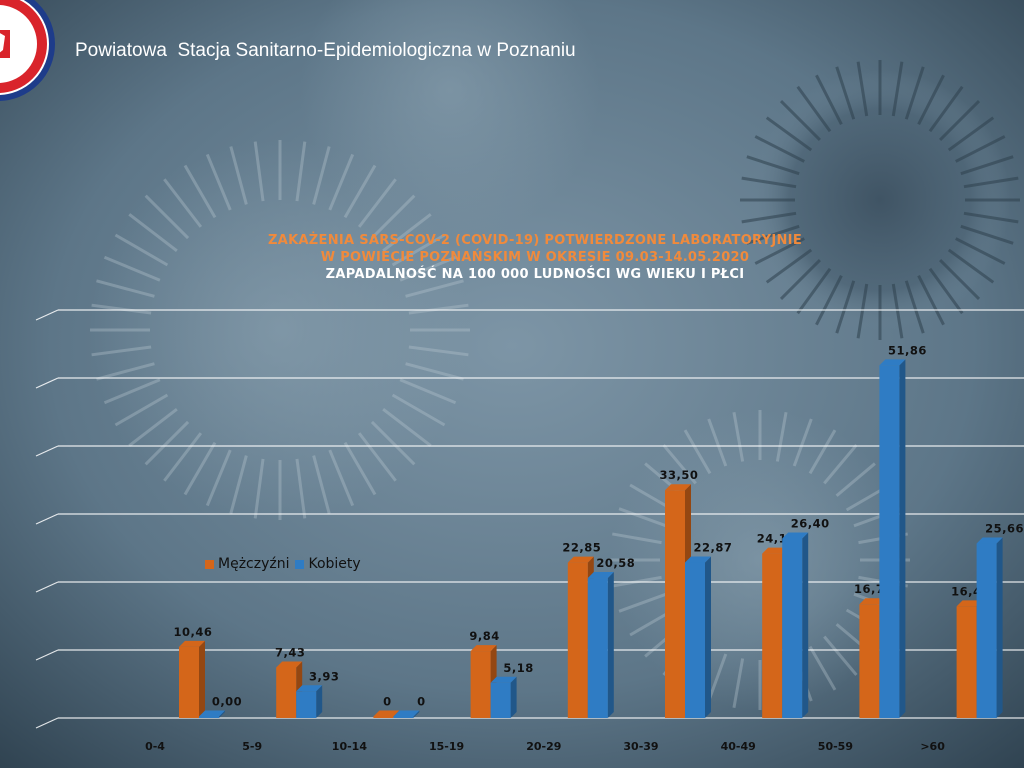 The height and width of the screenshot is (768, 1024). Describe the element at coordinates (581, 548) in the screenshot. I see `data-label-men: 22,85` at that location.